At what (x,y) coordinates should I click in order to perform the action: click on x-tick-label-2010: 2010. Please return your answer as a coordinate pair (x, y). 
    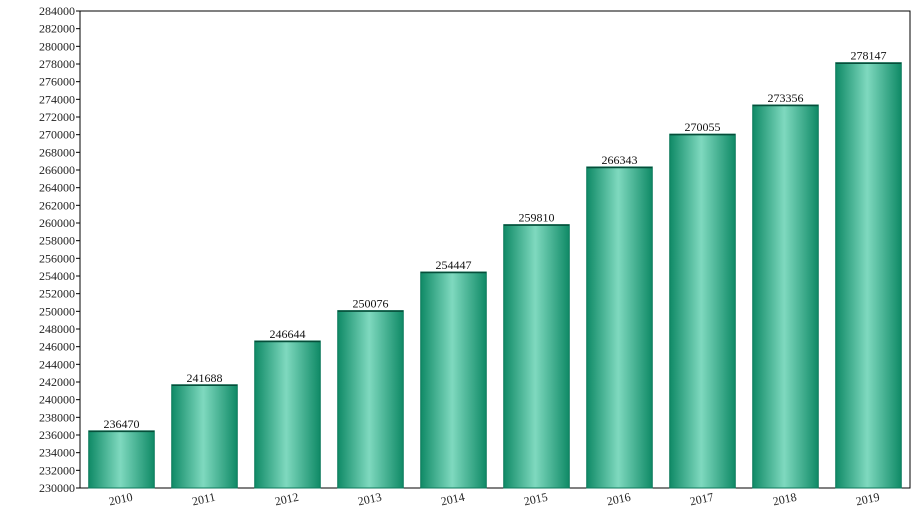
    Looking at the image, I should click on (120, 499).